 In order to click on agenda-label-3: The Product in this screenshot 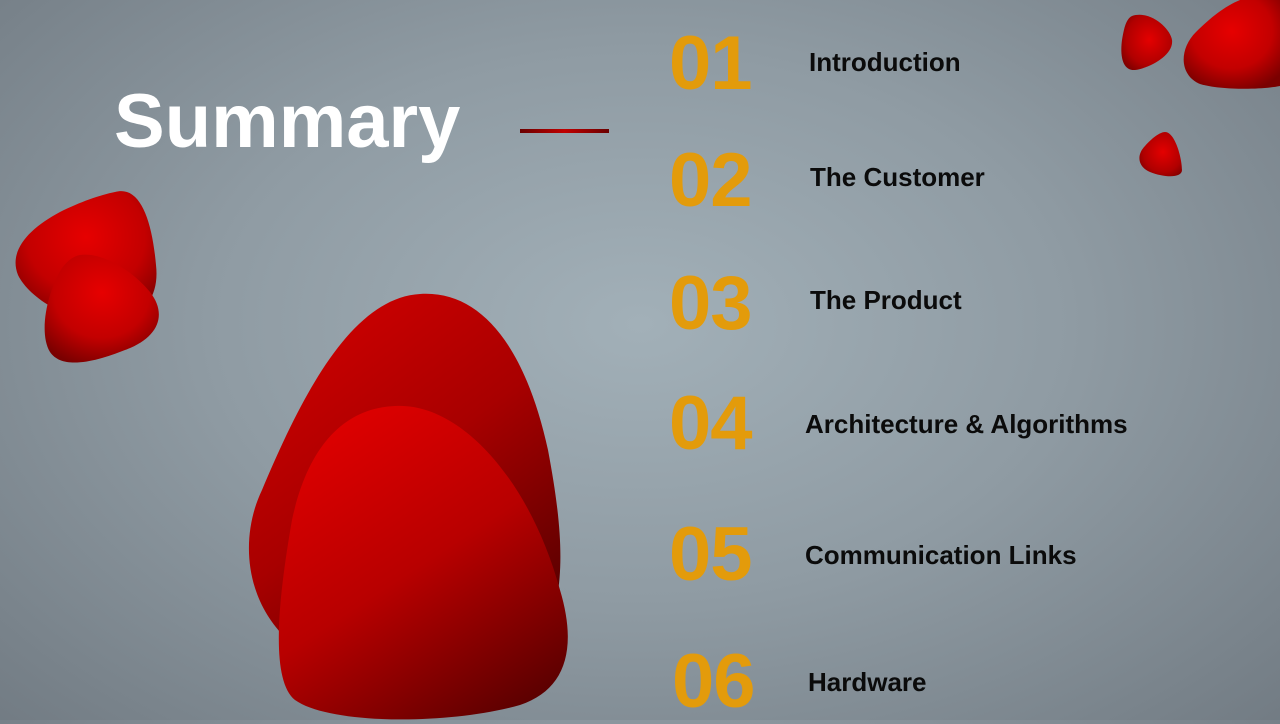, I will do `click(886, 300)`.